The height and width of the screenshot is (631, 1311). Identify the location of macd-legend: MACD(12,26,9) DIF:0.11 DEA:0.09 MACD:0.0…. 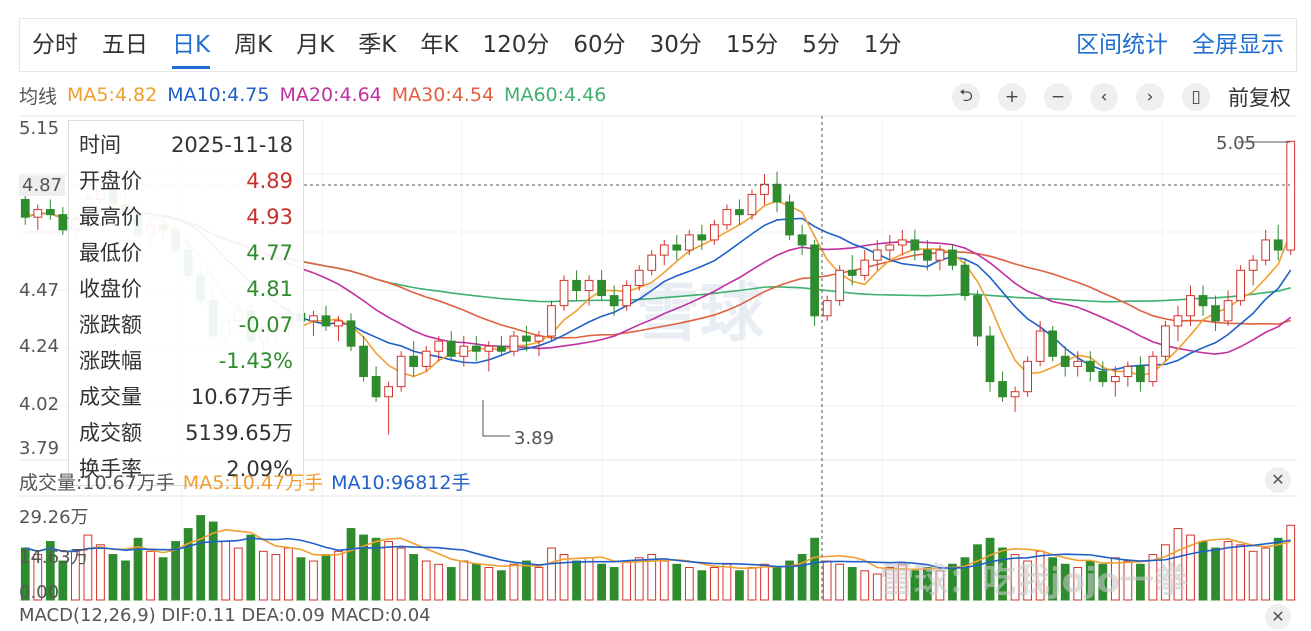
(225, 615).